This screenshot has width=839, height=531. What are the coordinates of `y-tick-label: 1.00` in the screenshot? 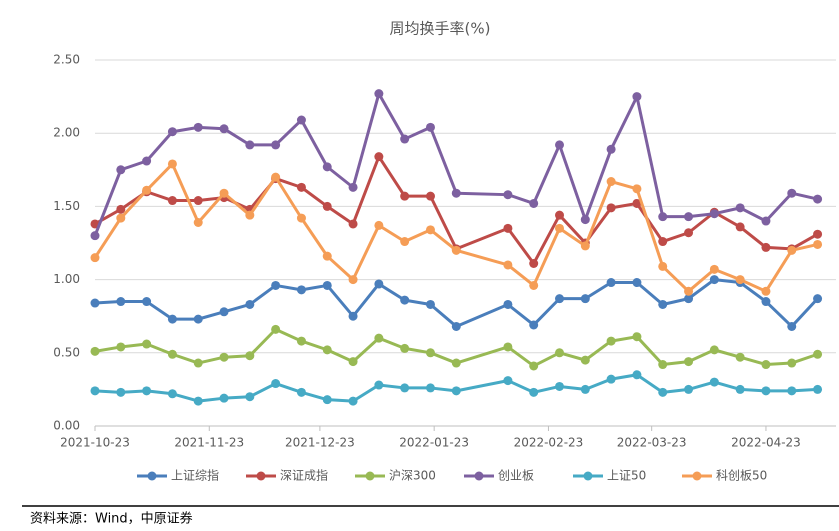 It's located at (66, 279).